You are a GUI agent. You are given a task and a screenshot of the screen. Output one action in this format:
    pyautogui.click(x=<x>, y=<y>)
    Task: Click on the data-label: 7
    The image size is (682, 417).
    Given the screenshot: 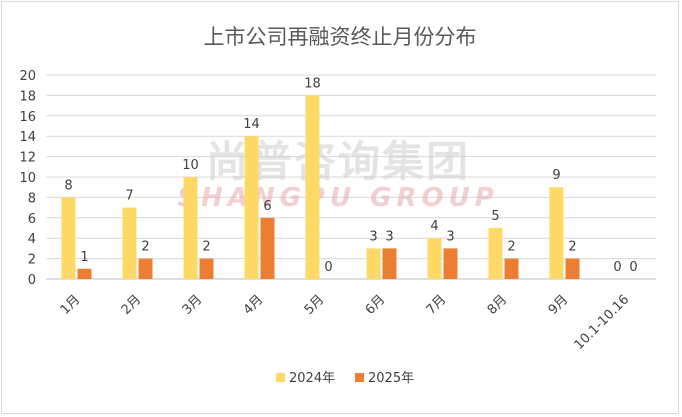 What is the action you would take?
    pyautogui.click(x=129, y=196)
    